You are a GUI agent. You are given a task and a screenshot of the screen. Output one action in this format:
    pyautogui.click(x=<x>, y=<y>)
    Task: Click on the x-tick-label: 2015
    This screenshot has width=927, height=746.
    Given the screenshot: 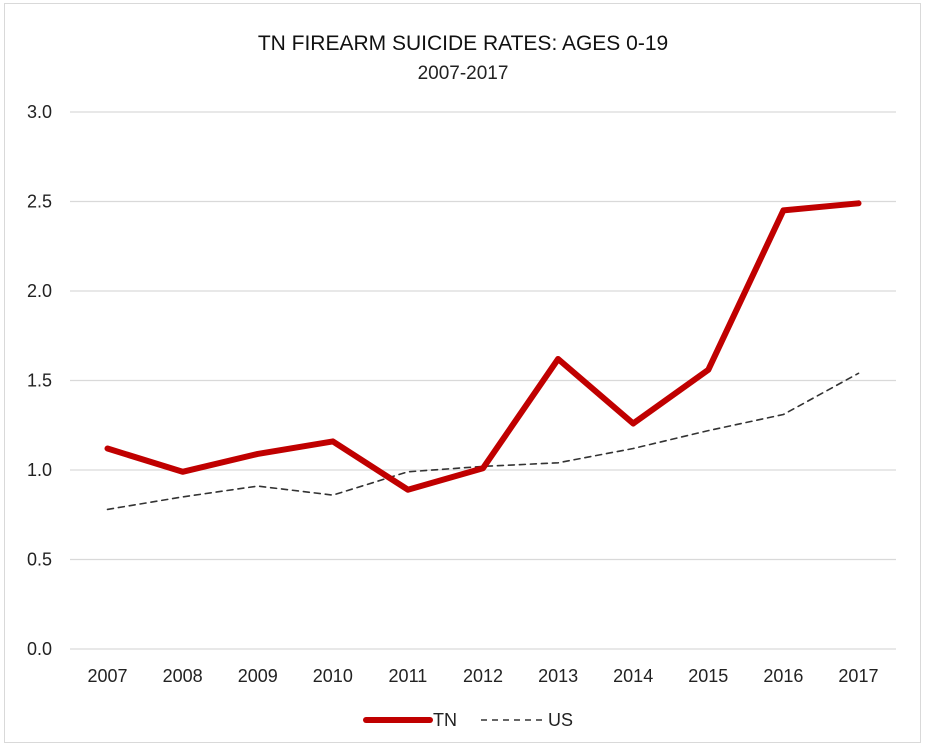 What is the action you would take?
    pyautogui.click(x=708, y=676)
    